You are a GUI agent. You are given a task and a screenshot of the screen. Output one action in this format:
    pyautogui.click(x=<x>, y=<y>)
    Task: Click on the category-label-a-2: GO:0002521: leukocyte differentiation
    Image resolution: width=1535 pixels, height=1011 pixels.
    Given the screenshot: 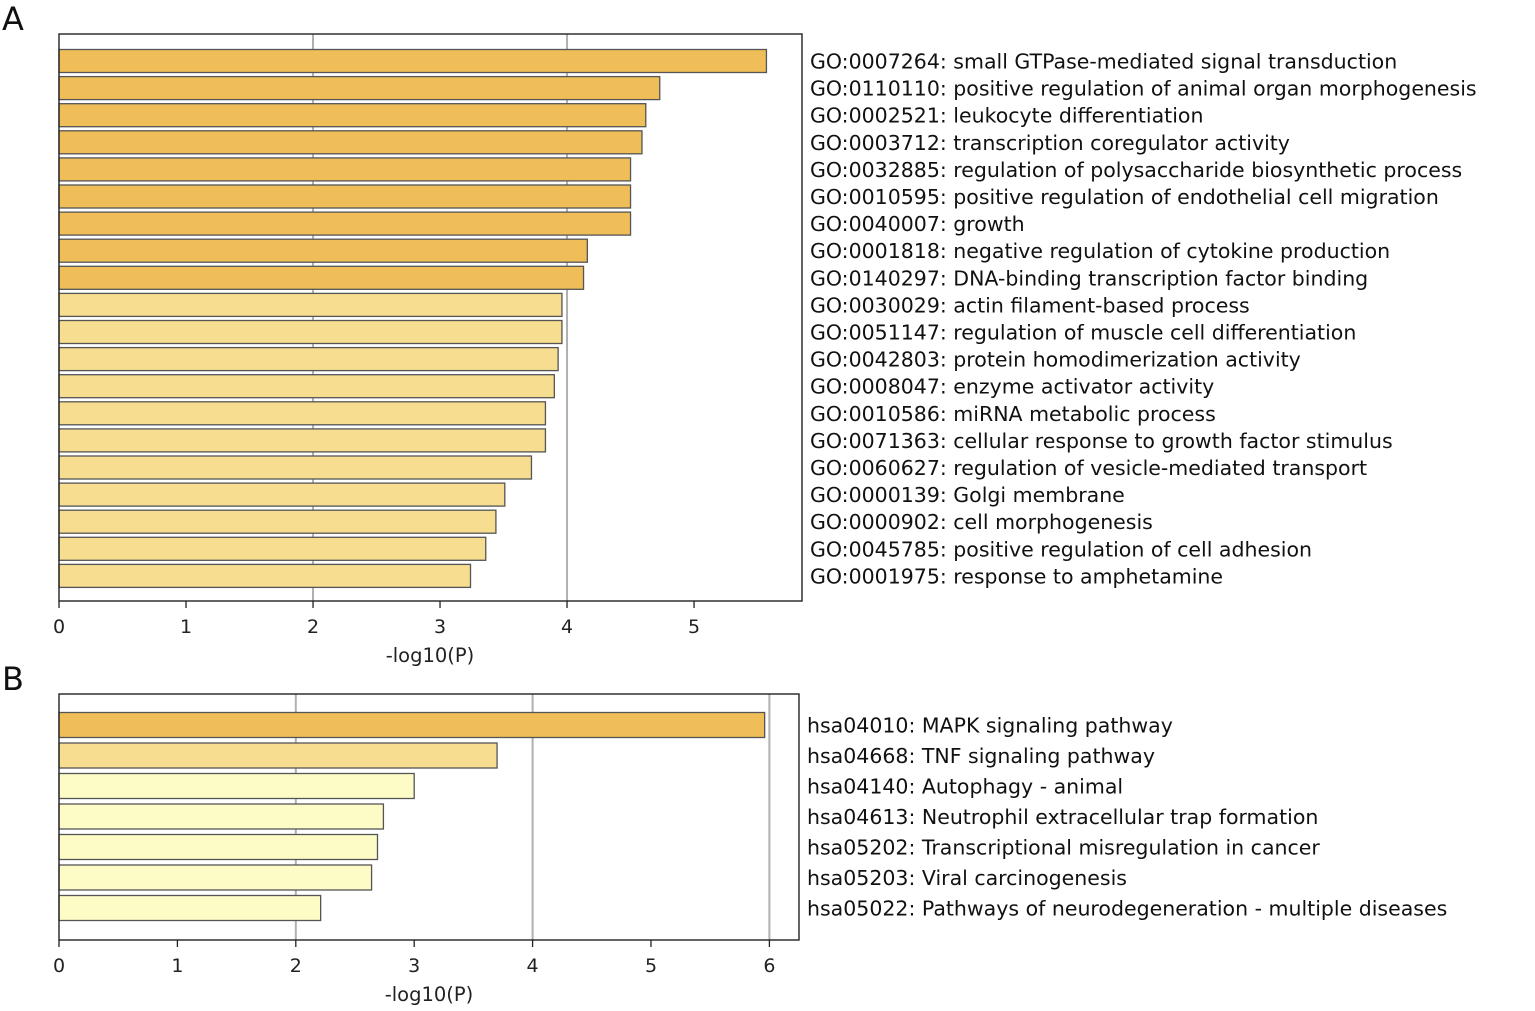 What is the action you would take?
    pyautogui.click(x=1006, y=116)
    